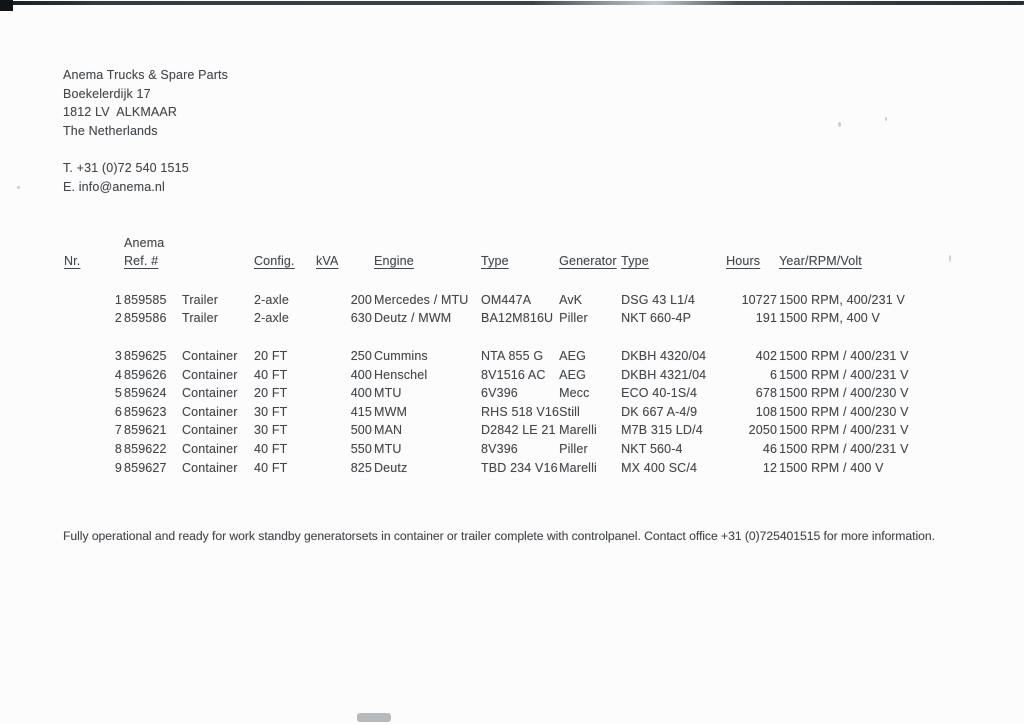  What do you see at coordinates (401, 355) in the screenshot?
I see `cell-engine: Cummins` at bounding box center [401, 355].